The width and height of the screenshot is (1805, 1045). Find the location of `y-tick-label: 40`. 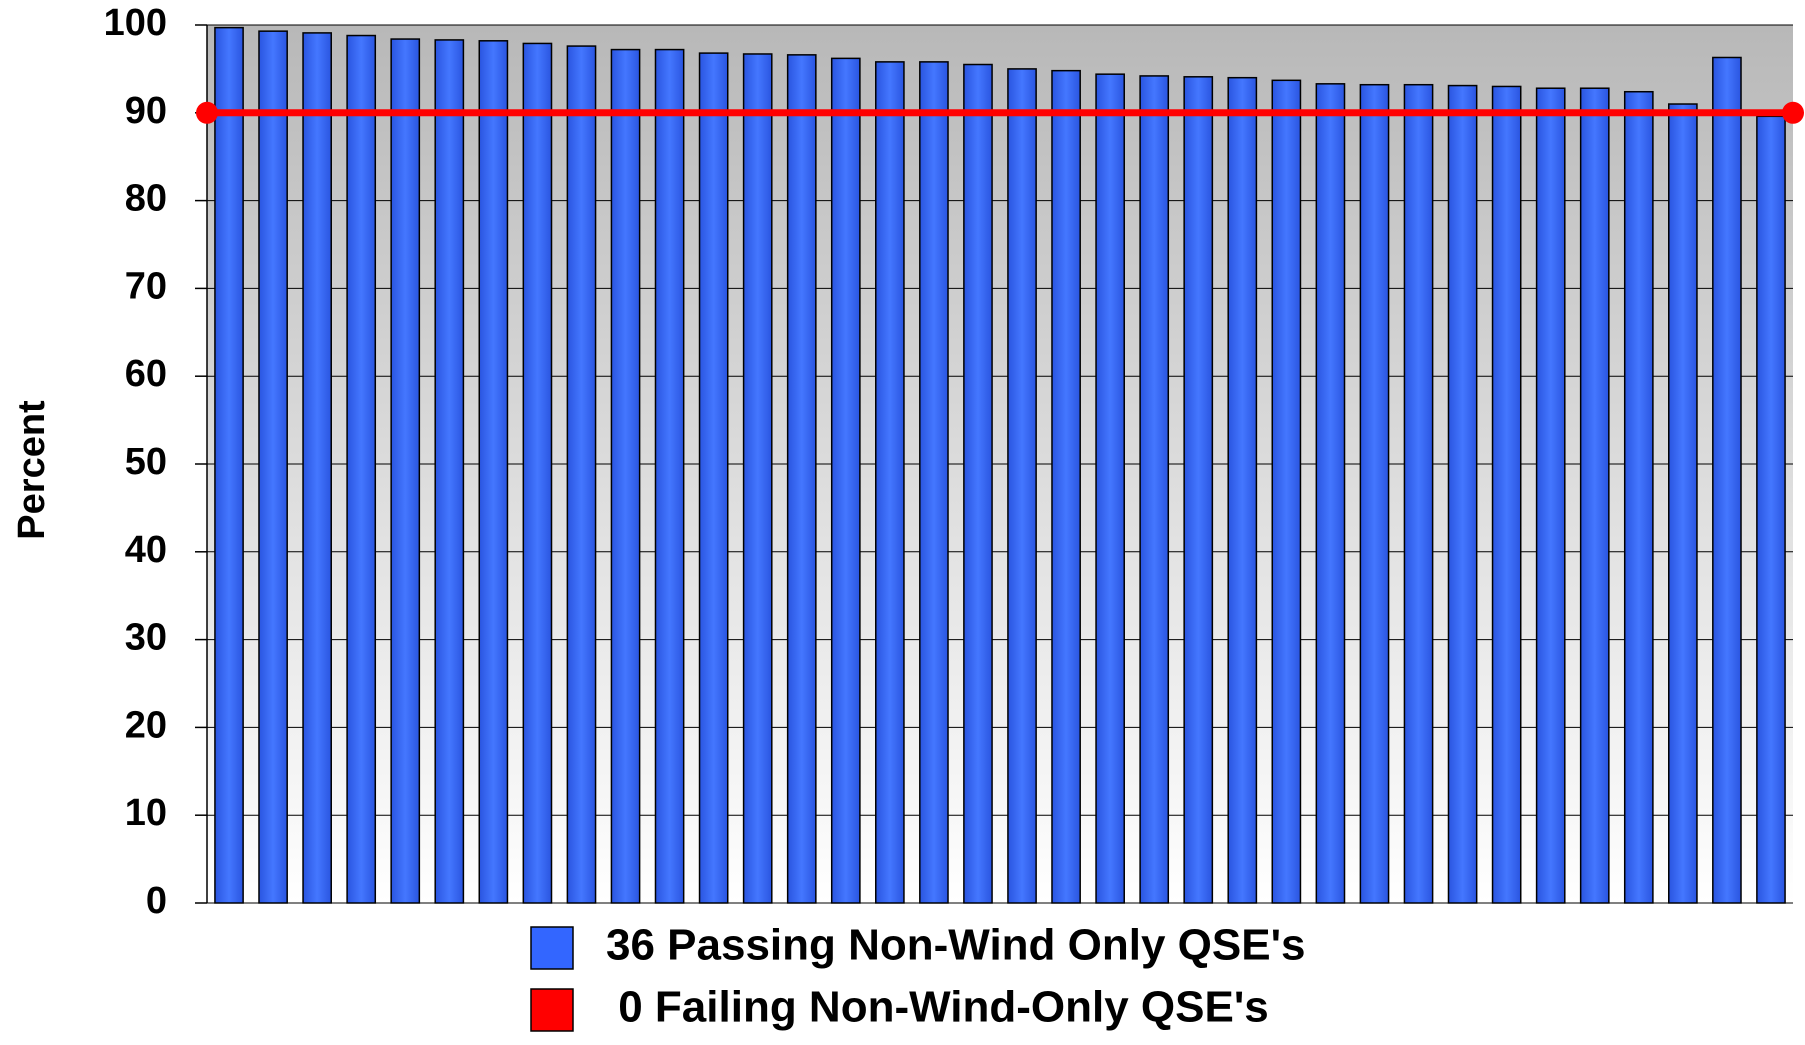

y-tick-label: 40 is located at coordinates (146, 550).